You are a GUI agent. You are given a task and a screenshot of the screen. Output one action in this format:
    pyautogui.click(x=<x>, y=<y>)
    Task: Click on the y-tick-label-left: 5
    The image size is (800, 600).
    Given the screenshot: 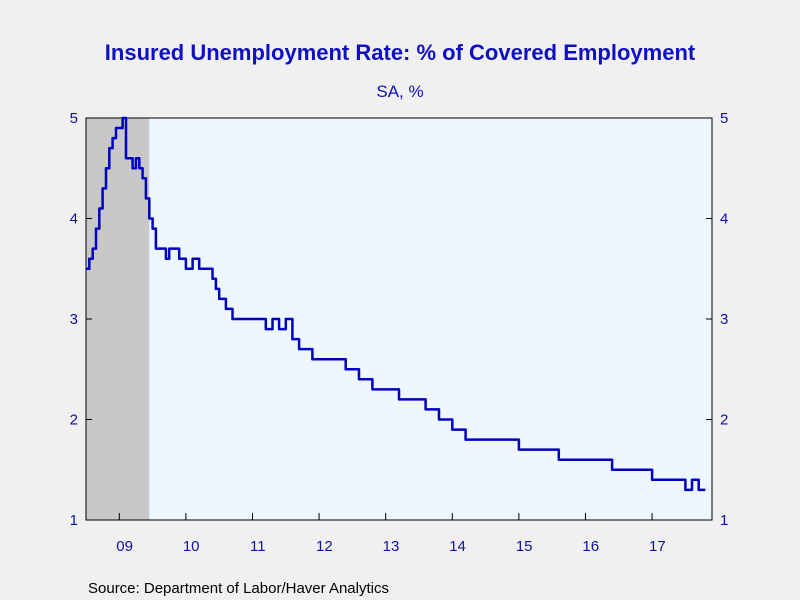 What is the action you would take?
    pyautogui.click(x=74, y=118)
    